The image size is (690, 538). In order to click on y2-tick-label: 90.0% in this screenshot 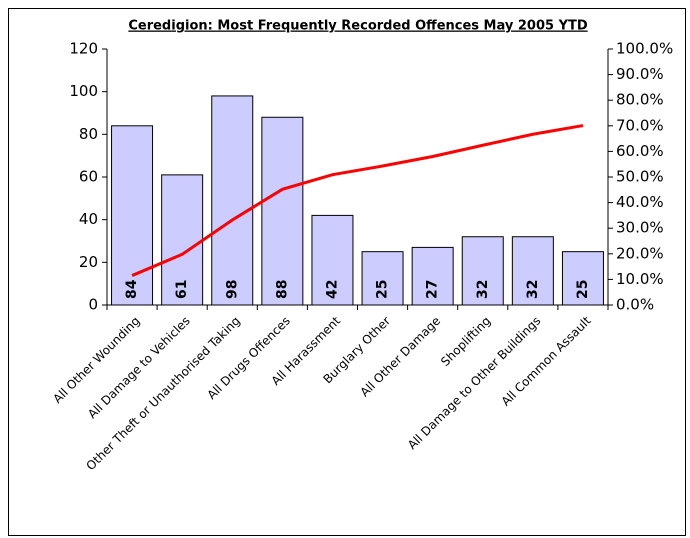, I will do `click(640, 74)`.